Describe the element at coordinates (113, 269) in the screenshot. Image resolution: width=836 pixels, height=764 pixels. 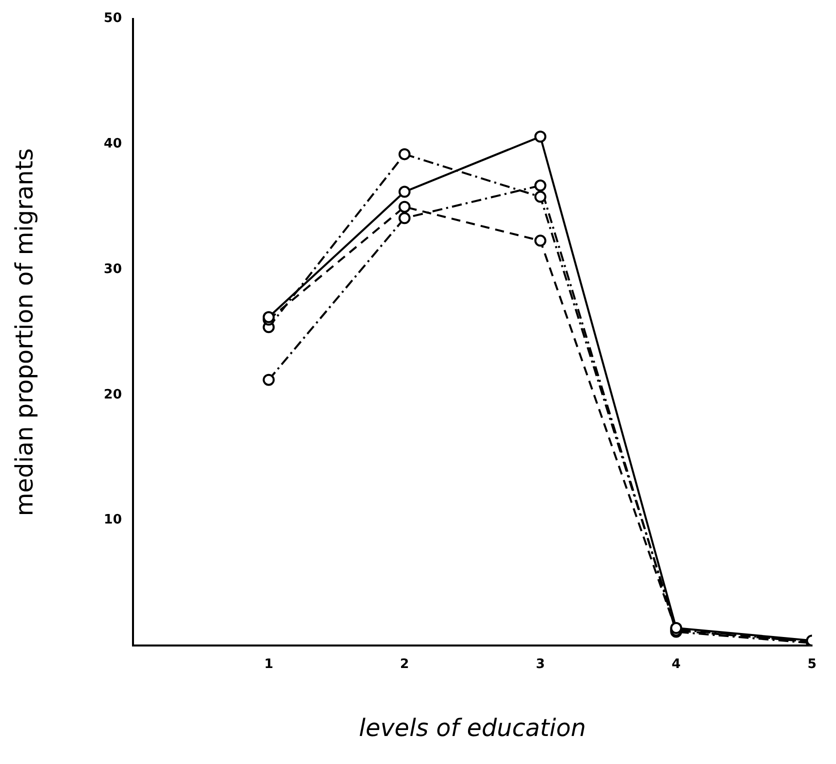
I see `y-tick-label: 30` at that location.